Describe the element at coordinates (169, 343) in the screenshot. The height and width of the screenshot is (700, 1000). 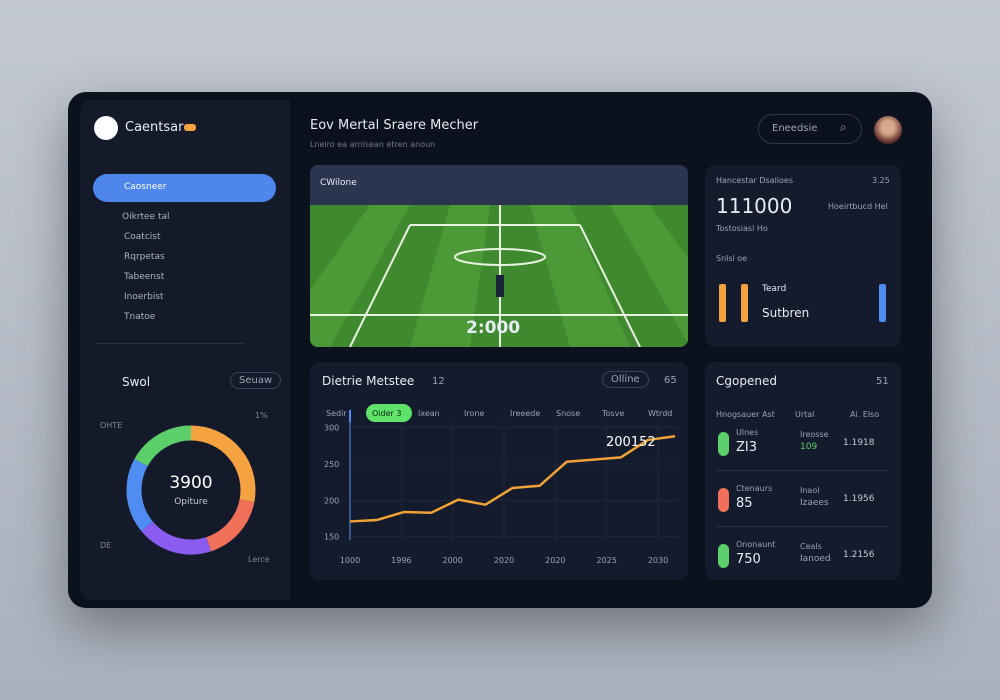
I see `divider` at that location.